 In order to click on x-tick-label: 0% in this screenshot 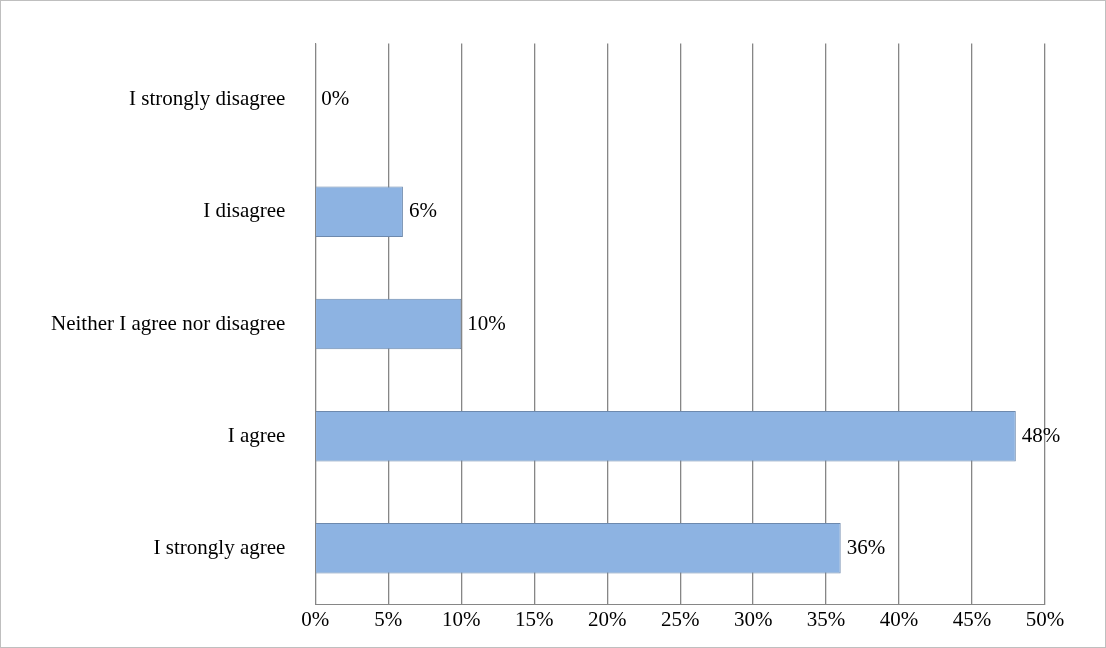, I will do `click(315, 618)`.